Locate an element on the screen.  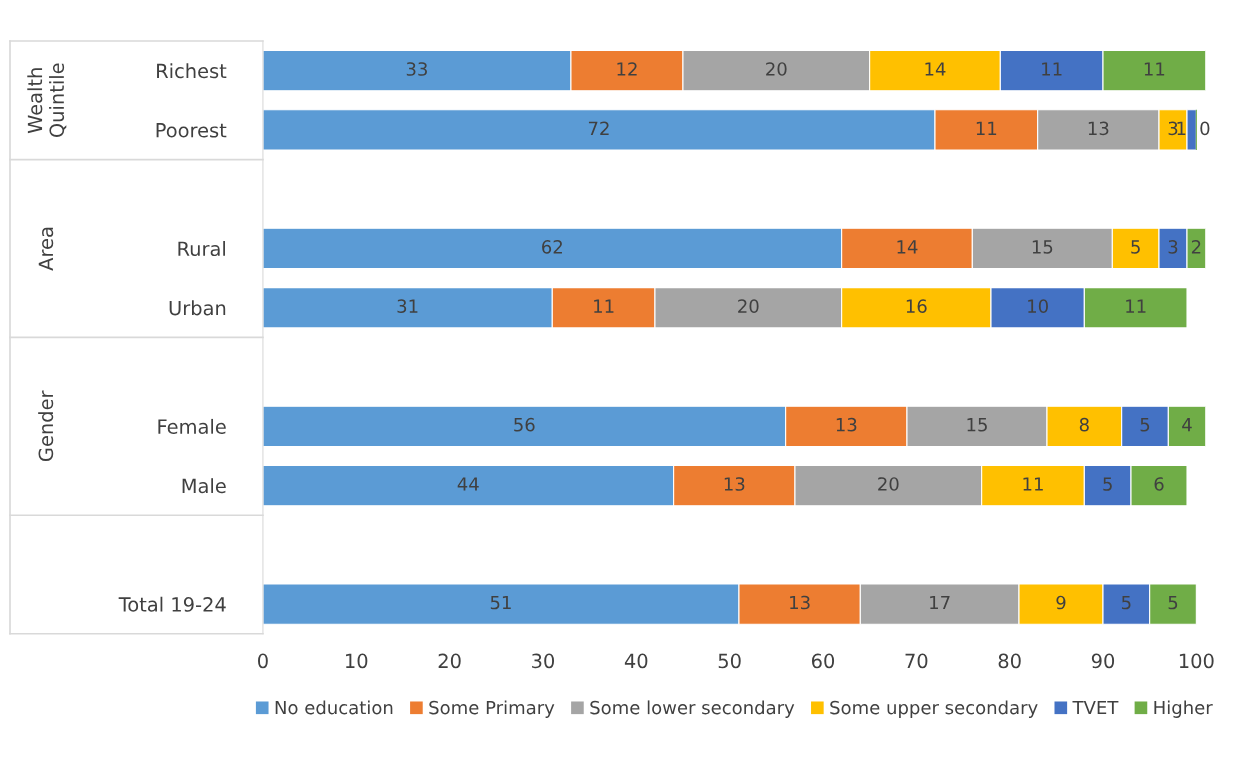
text: Wealth Quintile is located at coordinates (47, 100).